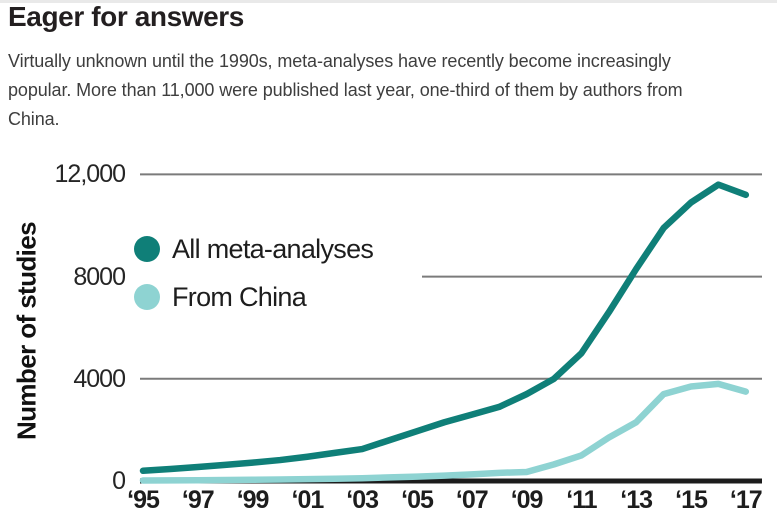 Image resolution: width=777 pixels, height=532 pixels. Describe the element at coordinates (34, 119) in the screenshot. I see `intro-line-3: China.` at that location.